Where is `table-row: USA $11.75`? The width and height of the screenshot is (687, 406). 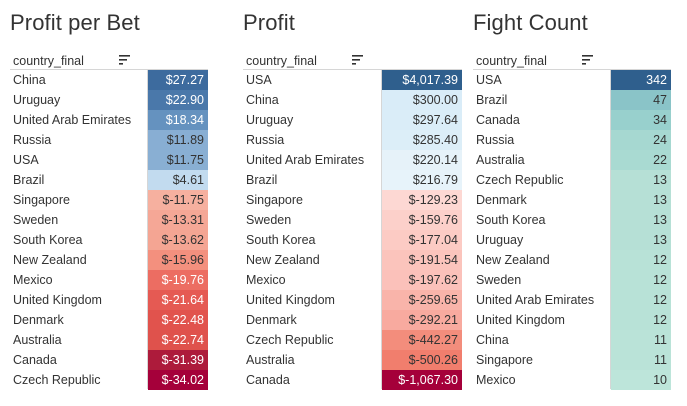 table-row: USA $11.75 is located at coordinates (109, 160).